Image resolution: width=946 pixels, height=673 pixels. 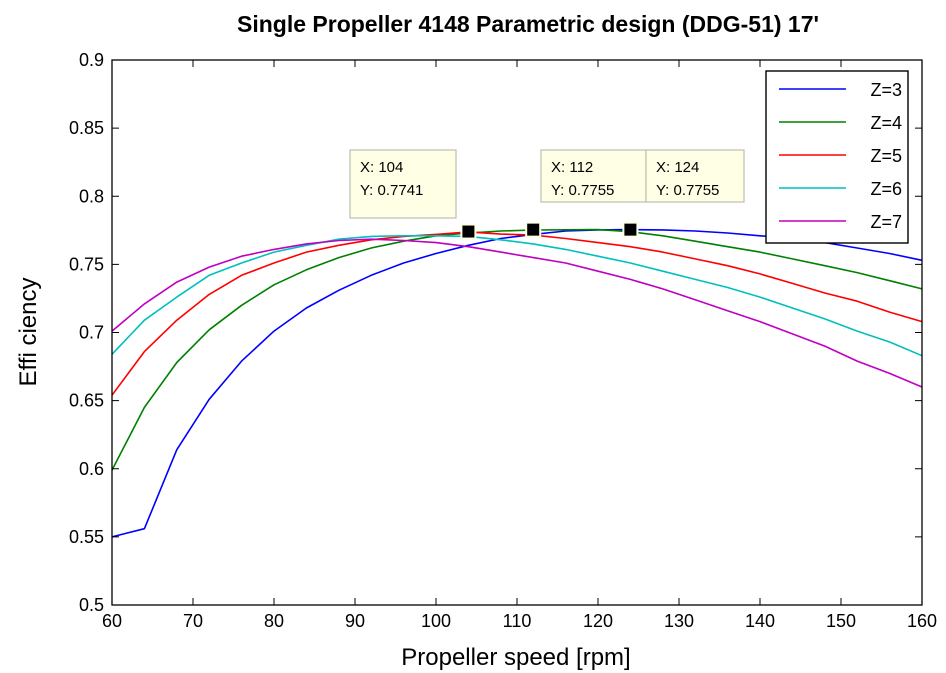 I want to click on datatip-x-text: X: 124, so click(x=677, y=167).